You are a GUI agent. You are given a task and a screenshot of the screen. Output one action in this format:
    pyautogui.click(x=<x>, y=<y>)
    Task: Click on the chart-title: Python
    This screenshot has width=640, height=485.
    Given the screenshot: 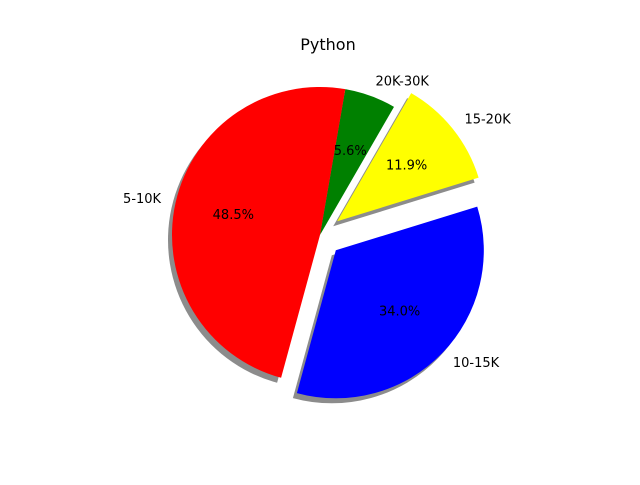 What is the action you would take?
    pyautogui.click(x=327, y=44)
    